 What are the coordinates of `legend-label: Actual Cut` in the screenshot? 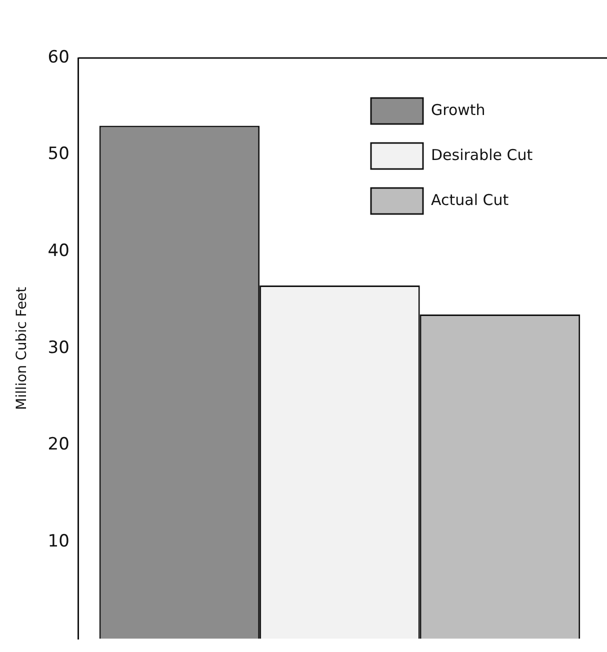 It's located at (470, 199).